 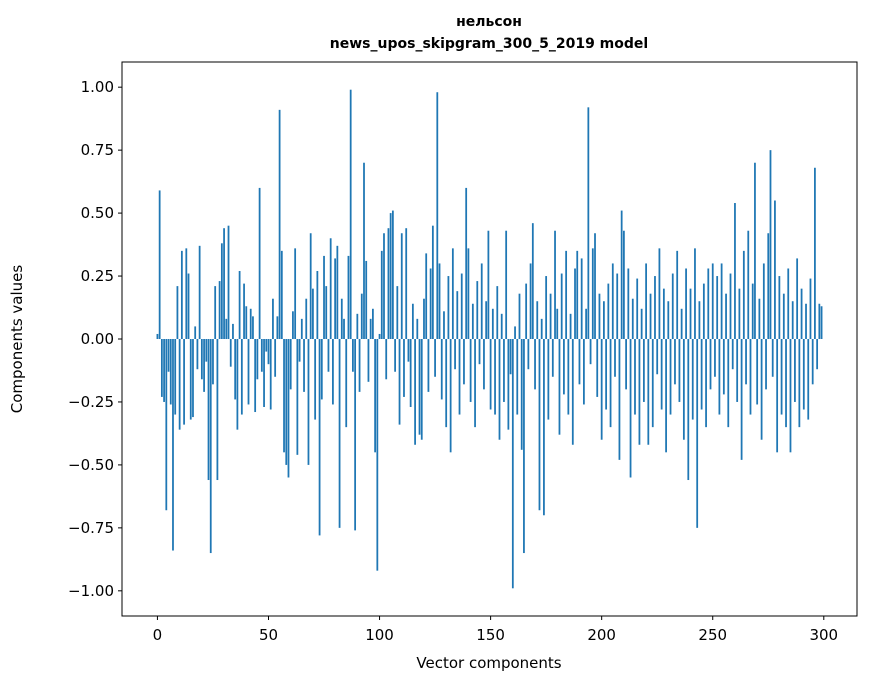 I want to click on y-tick-label: 0.25, so click(x=97, y=276).